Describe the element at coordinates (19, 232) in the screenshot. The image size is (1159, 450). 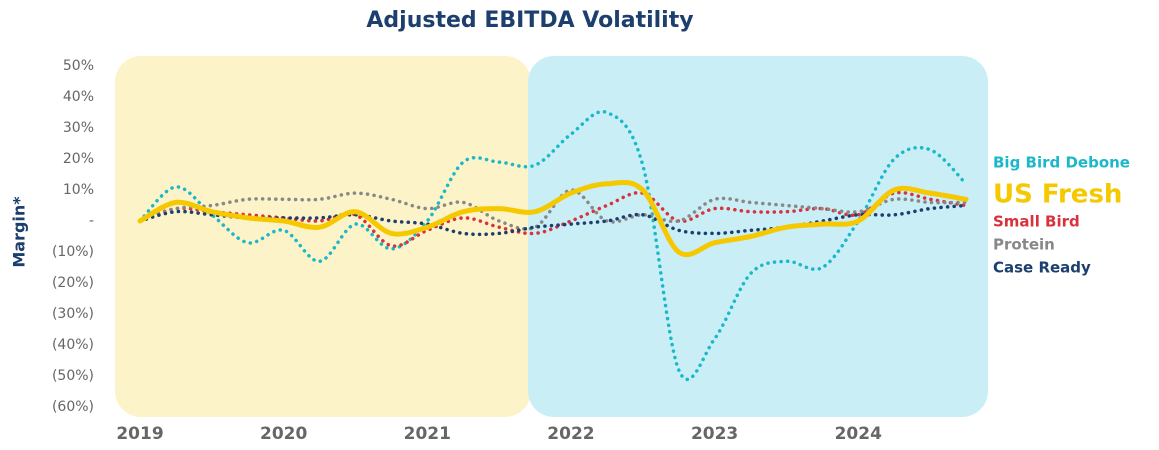
I see `y-axis-label: Margin*` at that location.